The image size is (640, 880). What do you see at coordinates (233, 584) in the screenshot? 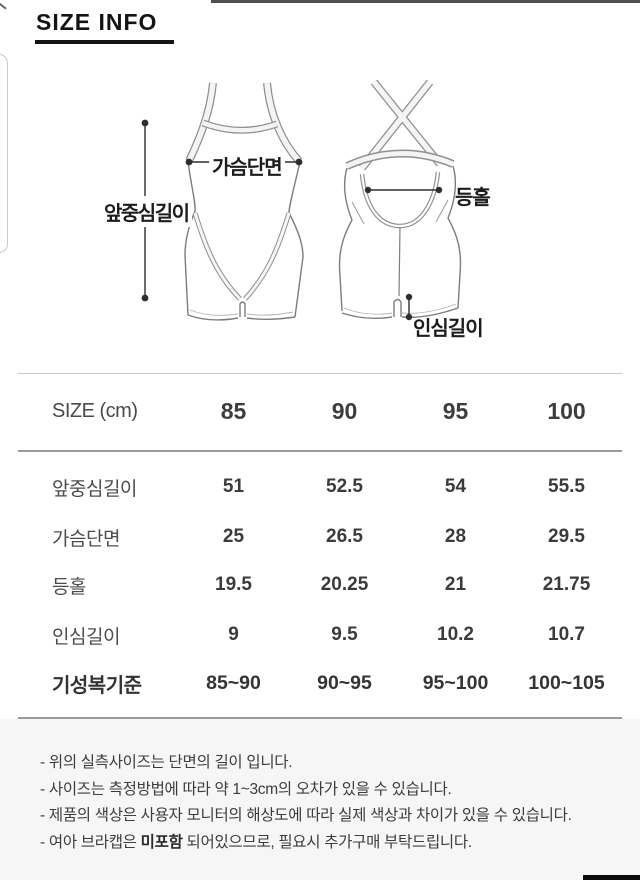
I see `row-value: 19.5` at bounding box center [233, 584].